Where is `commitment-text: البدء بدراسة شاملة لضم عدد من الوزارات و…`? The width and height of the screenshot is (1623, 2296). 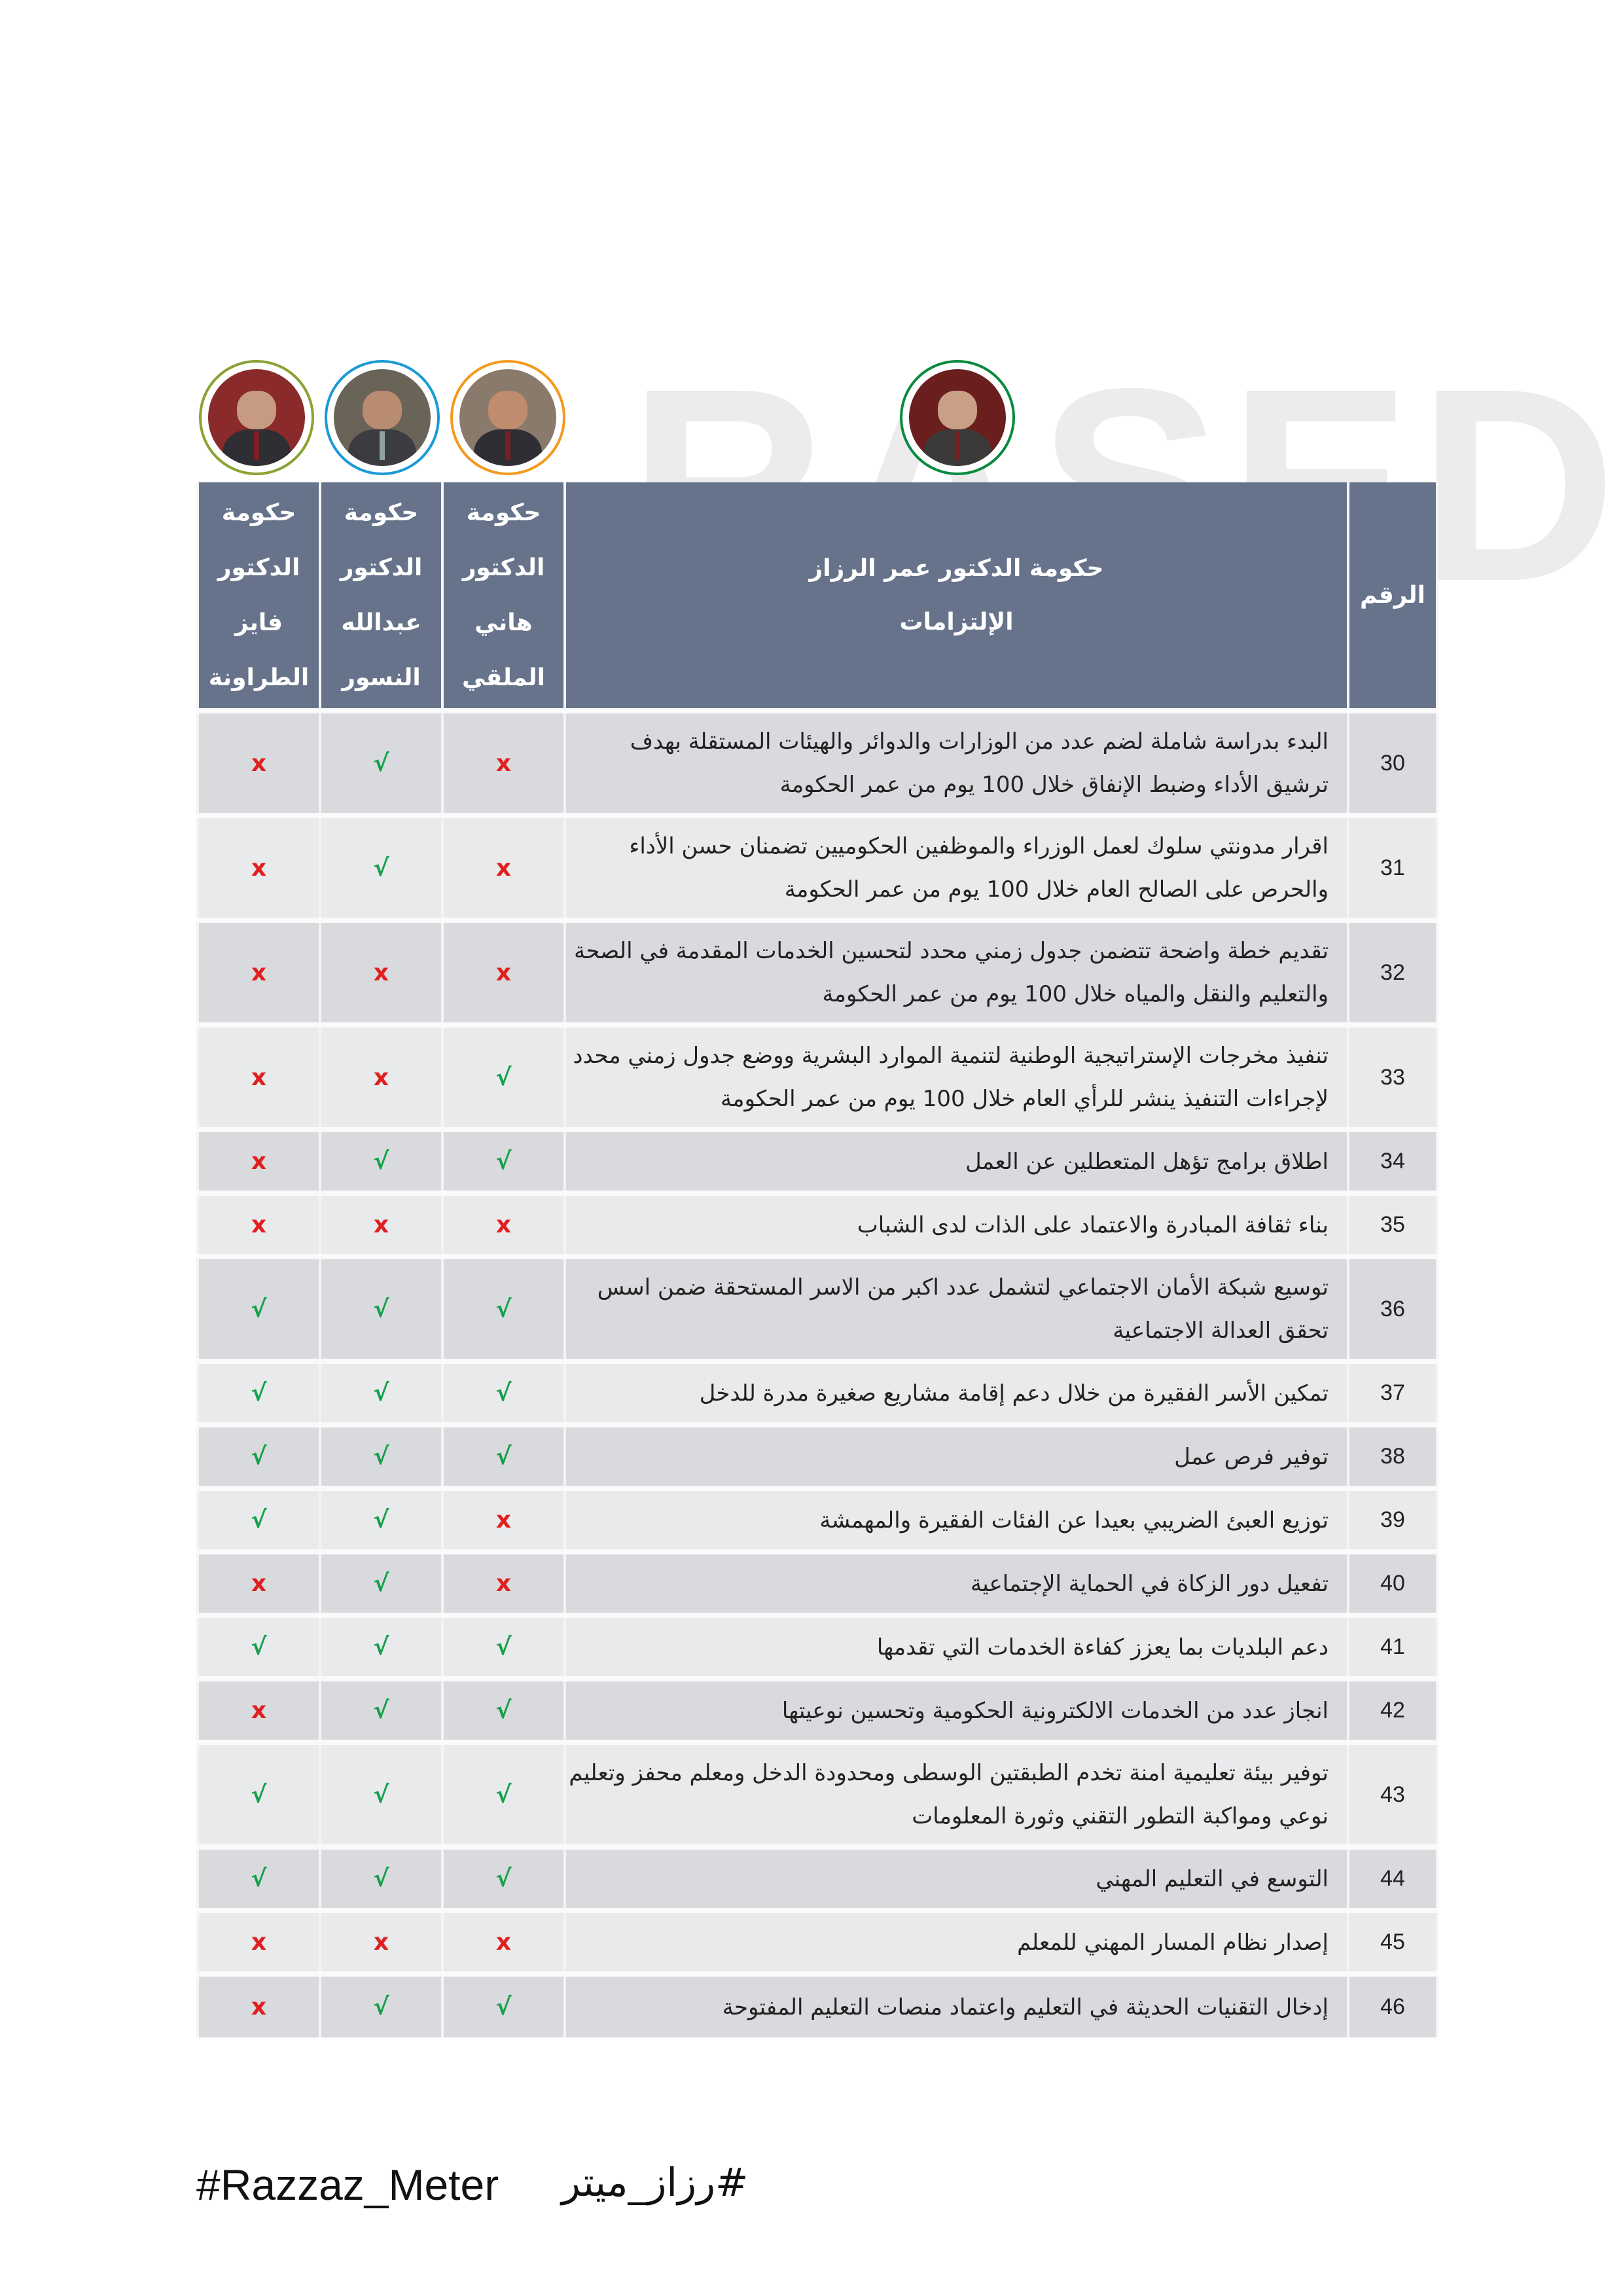 commitment-text: البدء بدراسة شاملة لضم عدد من الوزارات و… is located at coordinates (956, 762).